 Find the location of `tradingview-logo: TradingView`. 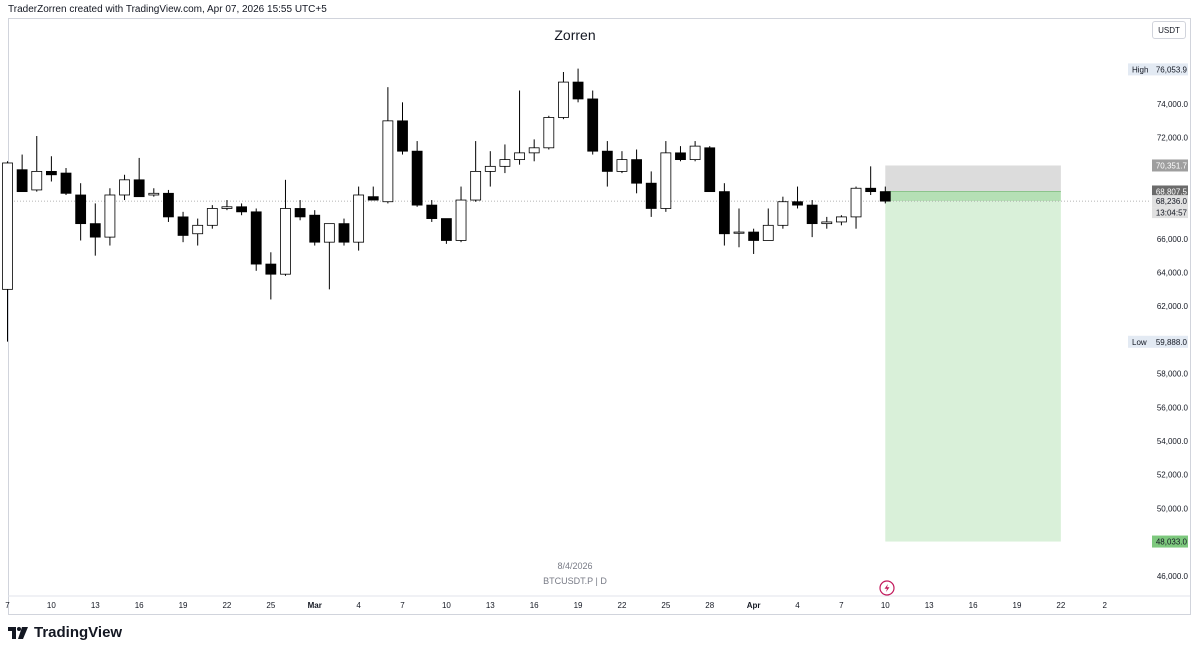

tradingview-logo: TradingView is located at coordinates (65, 632).